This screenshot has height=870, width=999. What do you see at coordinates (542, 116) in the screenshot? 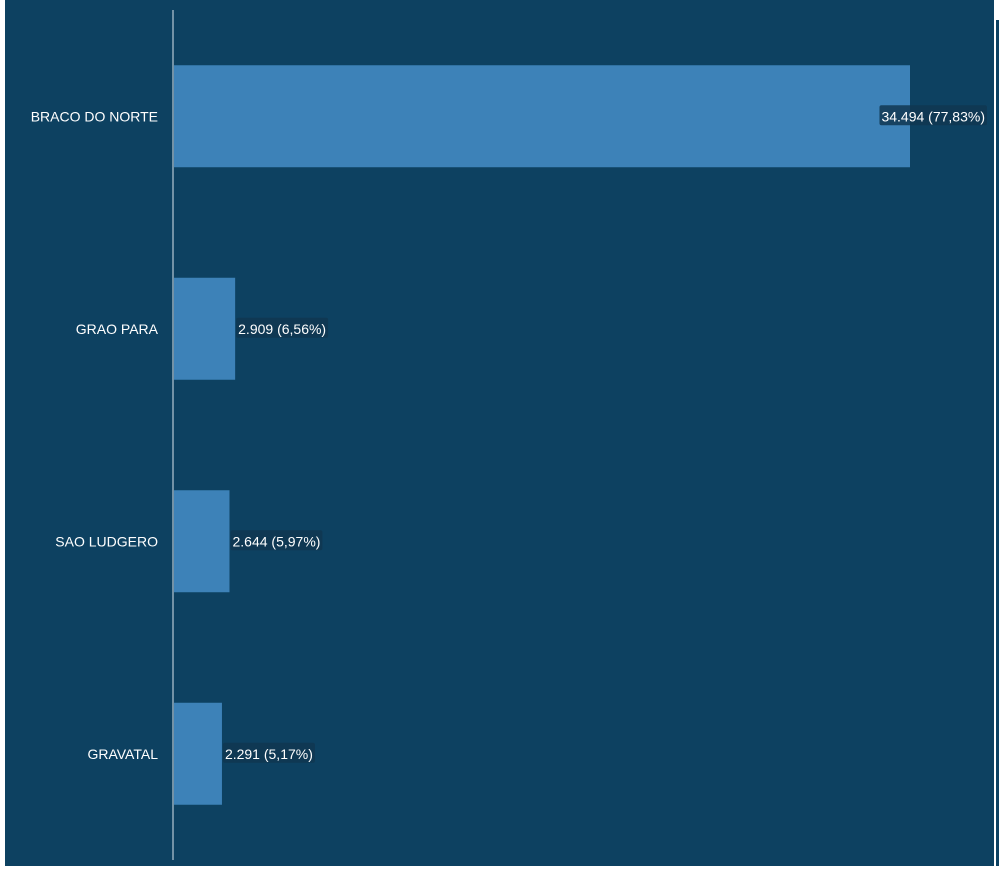
I see `bar-braco-do-norte` at bounding box center [542, 116].